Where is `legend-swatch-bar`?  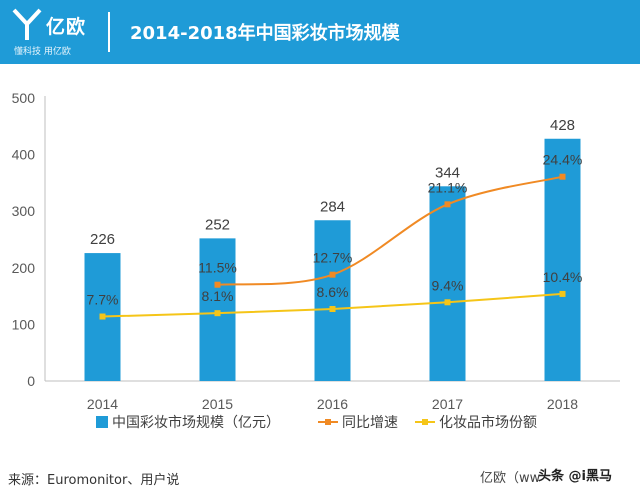
legend-swatch-bar is located at coordinates (102, 422).